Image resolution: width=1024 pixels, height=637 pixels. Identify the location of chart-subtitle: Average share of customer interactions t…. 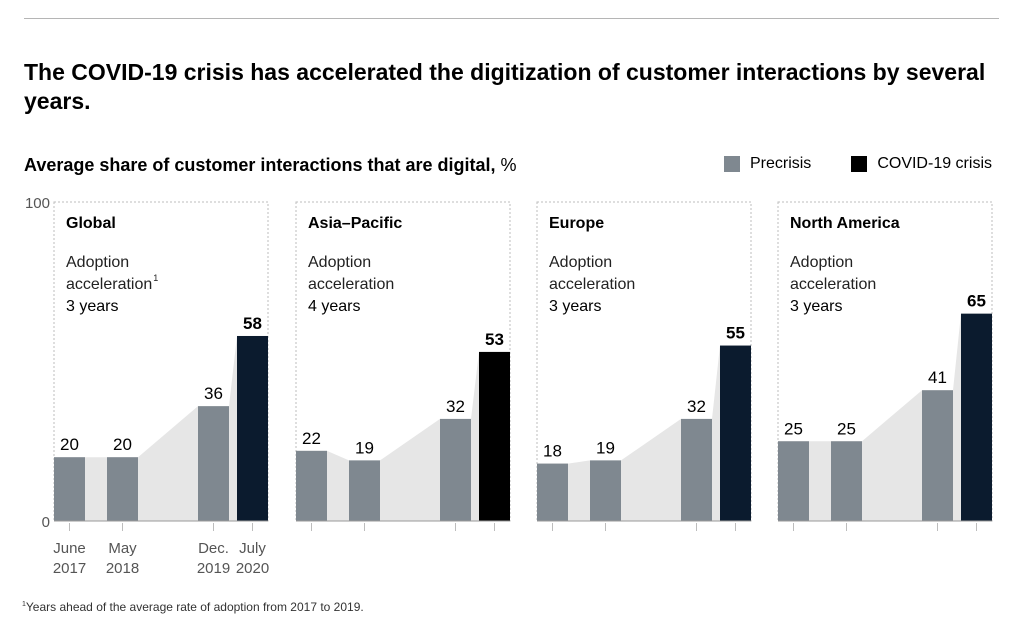
(270, 165).